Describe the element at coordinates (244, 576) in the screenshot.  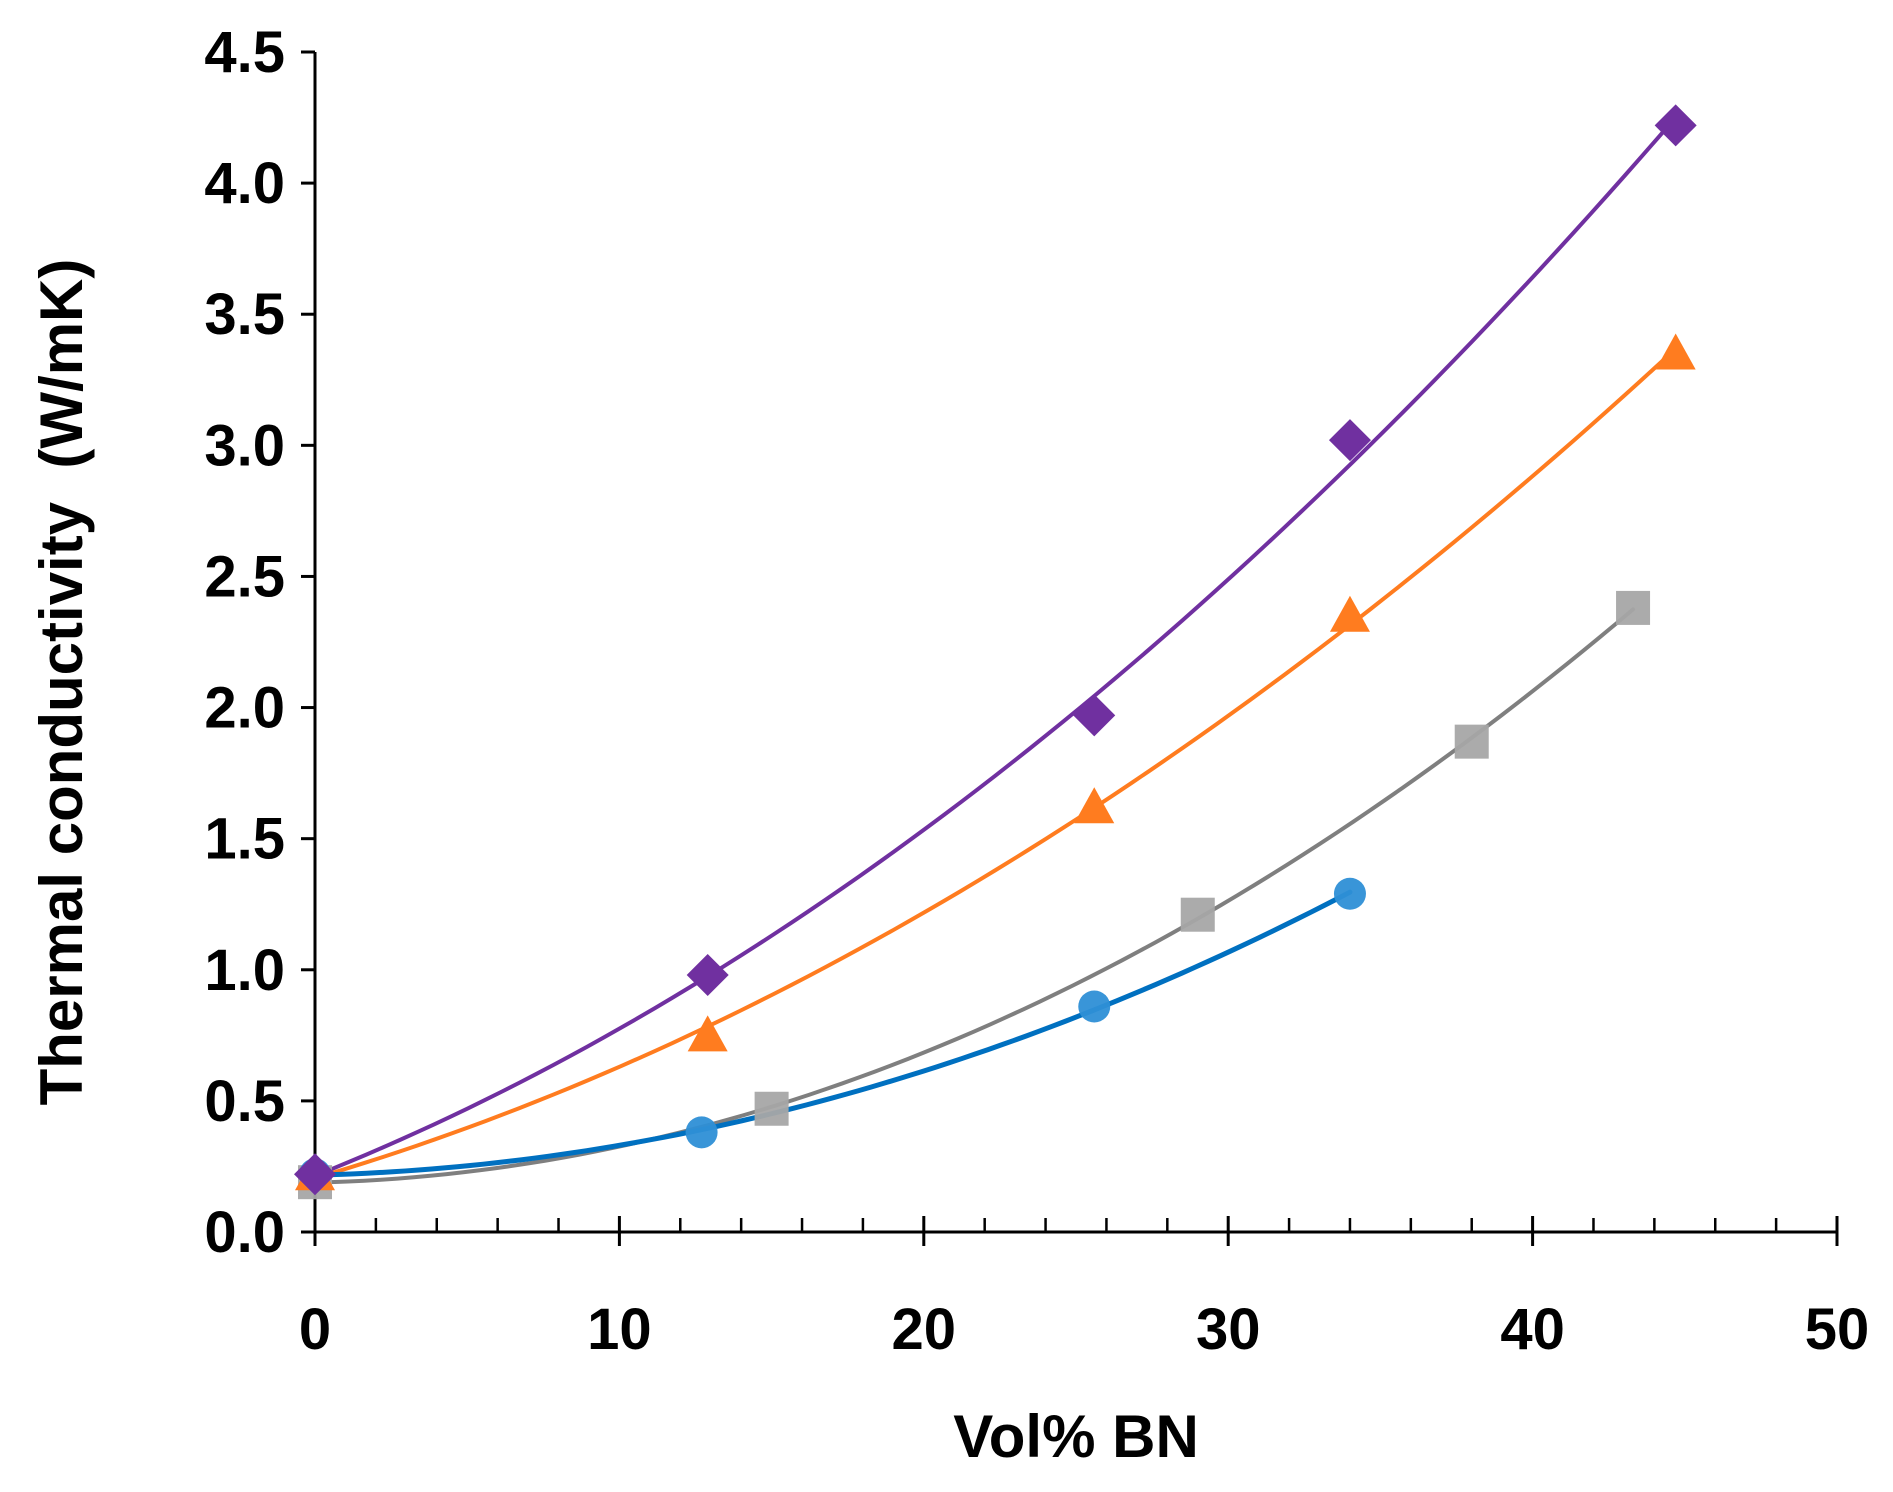
I see `y-tick-label: 2.5` at that location.